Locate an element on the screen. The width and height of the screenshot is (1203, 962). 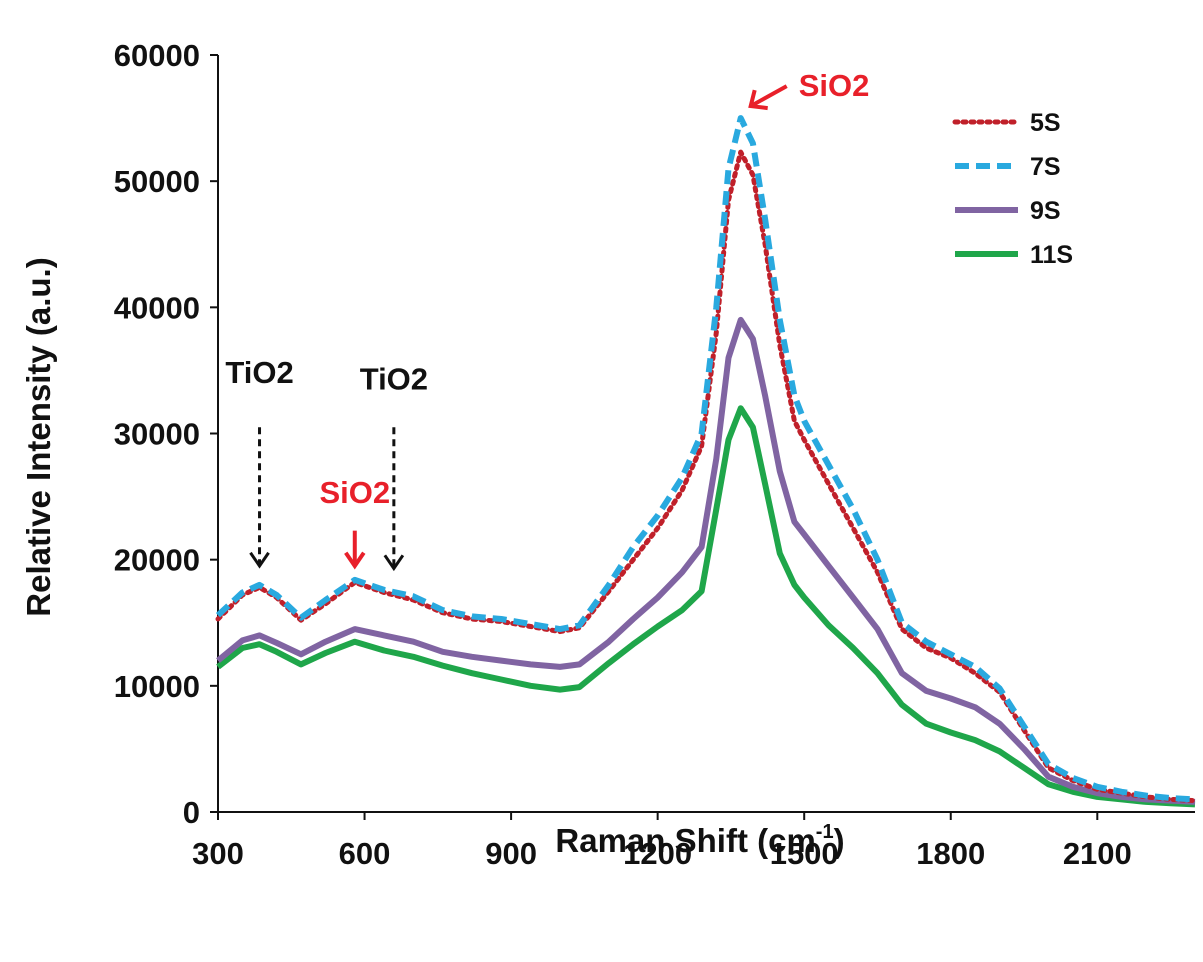
legend-label-9s: 9S is located at coordinates (1045, 211).